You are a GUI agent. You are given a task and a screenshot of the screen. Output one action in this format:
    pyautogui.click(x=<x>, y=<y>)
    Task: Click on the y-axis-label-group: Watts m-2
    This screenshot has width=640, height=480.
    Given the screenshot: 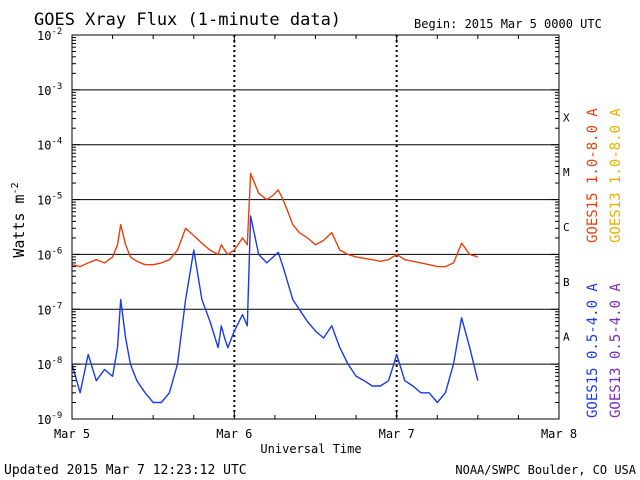 What is the action you would take?
    pyautogui.click(x=19, y=219)
    